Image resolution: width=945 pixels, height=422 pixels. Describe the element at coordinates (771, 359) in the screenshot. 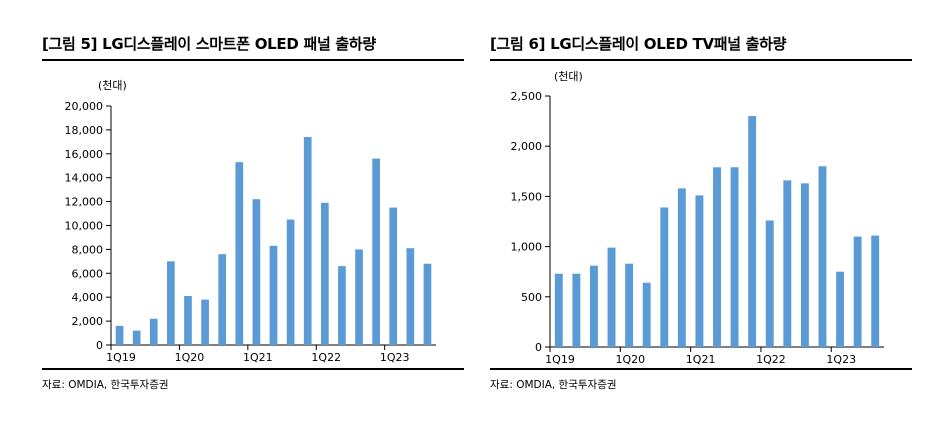

I see `chart-2-x-tick-label: 1Q22` at that location.